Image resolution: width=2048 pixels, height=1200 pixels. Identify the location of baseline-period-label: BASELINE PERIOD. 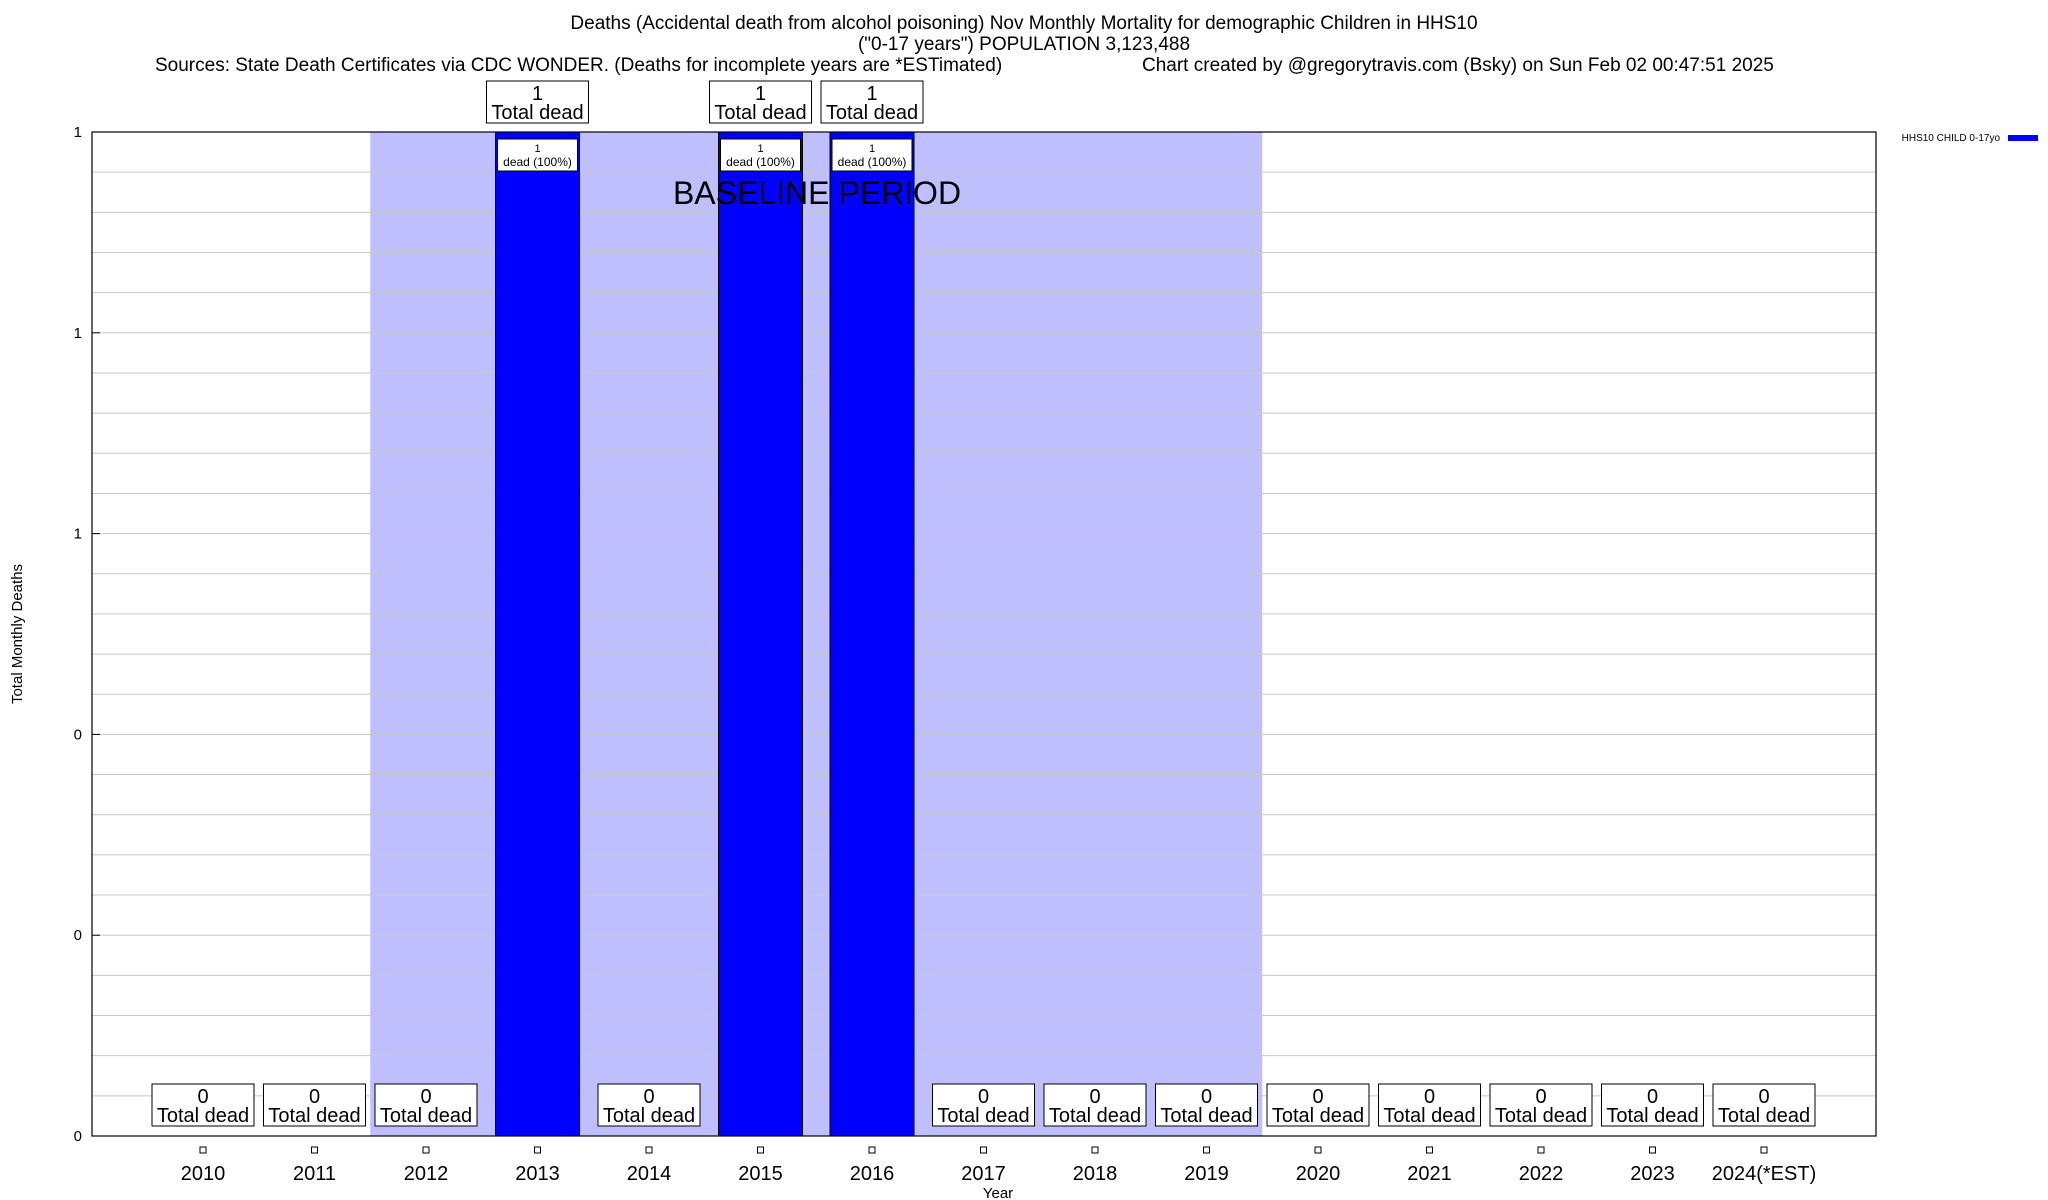
(817, 193).